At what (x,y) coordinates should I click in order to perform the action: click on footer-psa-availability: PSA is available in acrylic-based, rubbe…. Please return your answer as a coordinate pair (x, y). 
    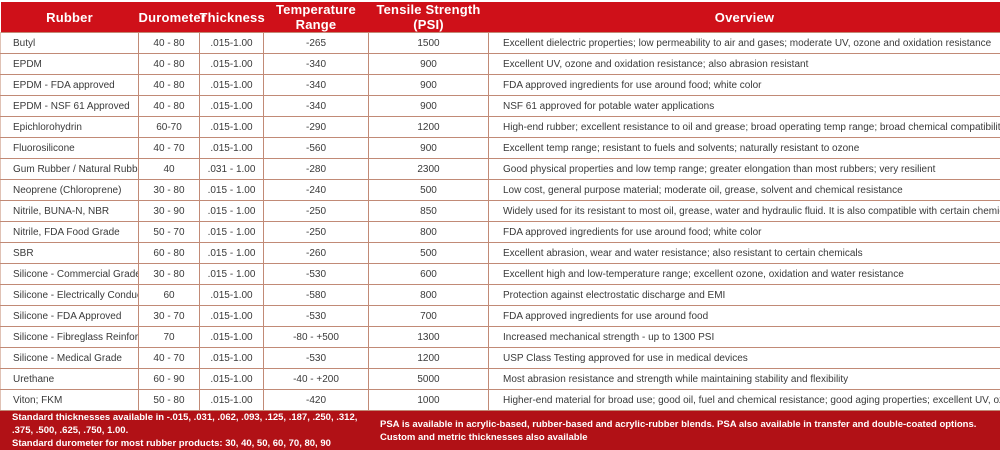
    Looking at the image, I should click on (678, 424).